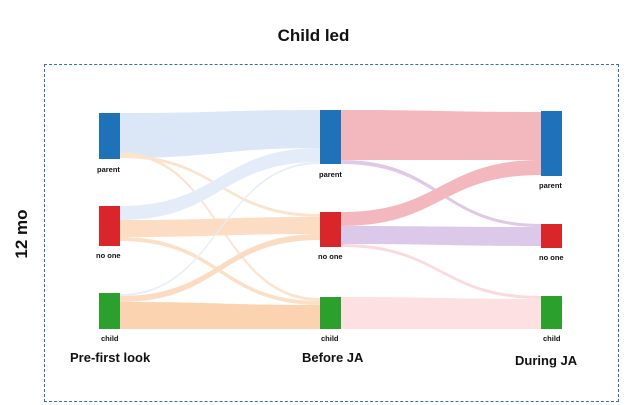 This screenshot has height=405, width=627. What do you see at coordinates (550, 185) in the screenshot?
I see `label-parent-3: parent` at bounding box center [550, 185].